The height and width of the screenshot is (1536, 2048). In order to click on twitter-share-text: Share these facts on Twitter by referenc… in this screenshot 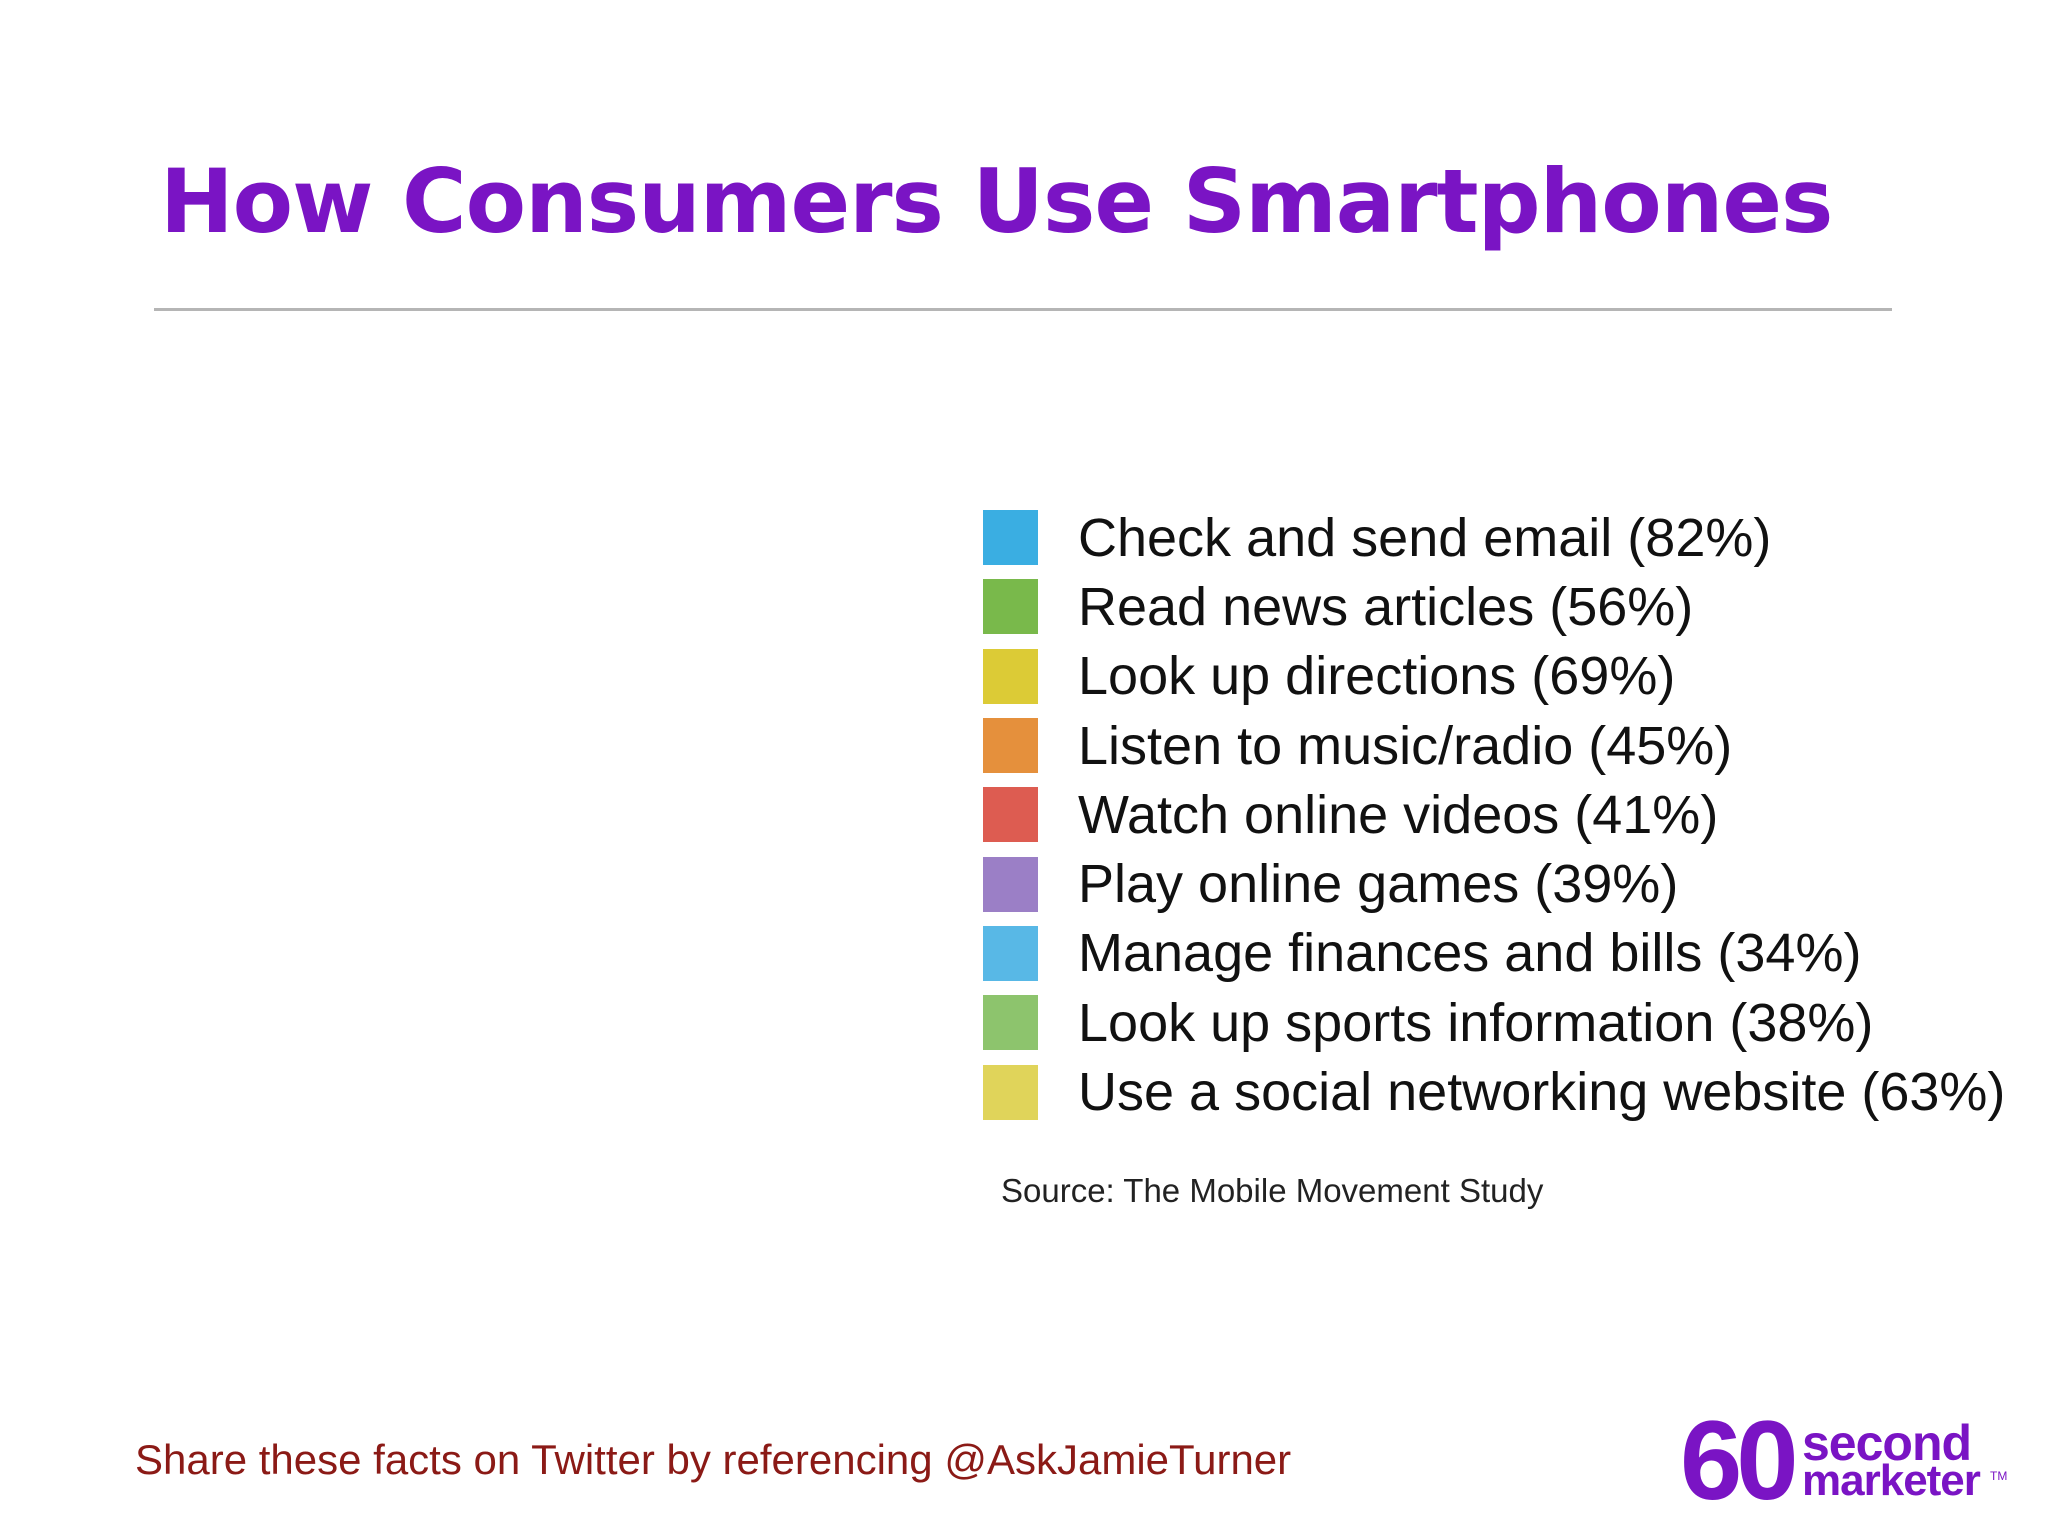, I will do `click(713, 1459)`.